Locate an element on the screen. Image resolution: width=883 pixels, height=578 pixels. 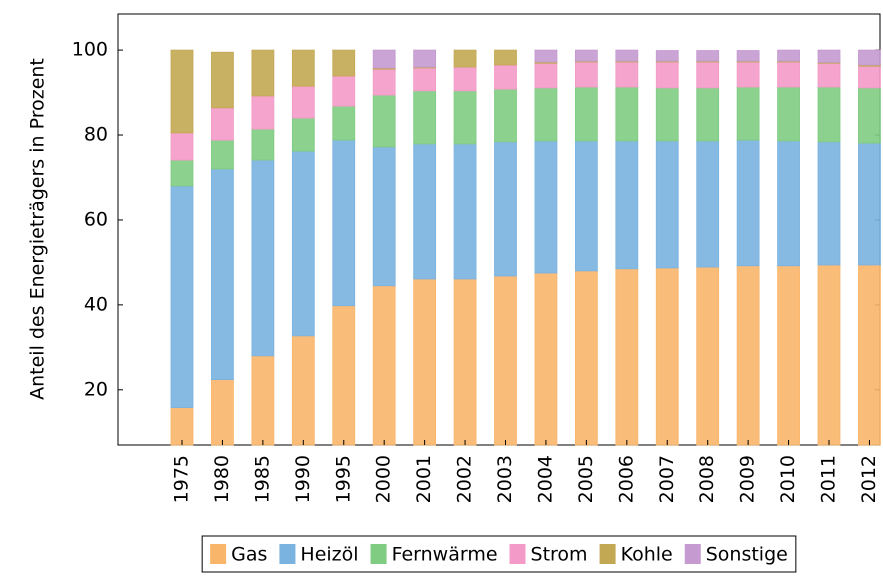
x-tick-label: 2003 is located at coordinates (505, 479).